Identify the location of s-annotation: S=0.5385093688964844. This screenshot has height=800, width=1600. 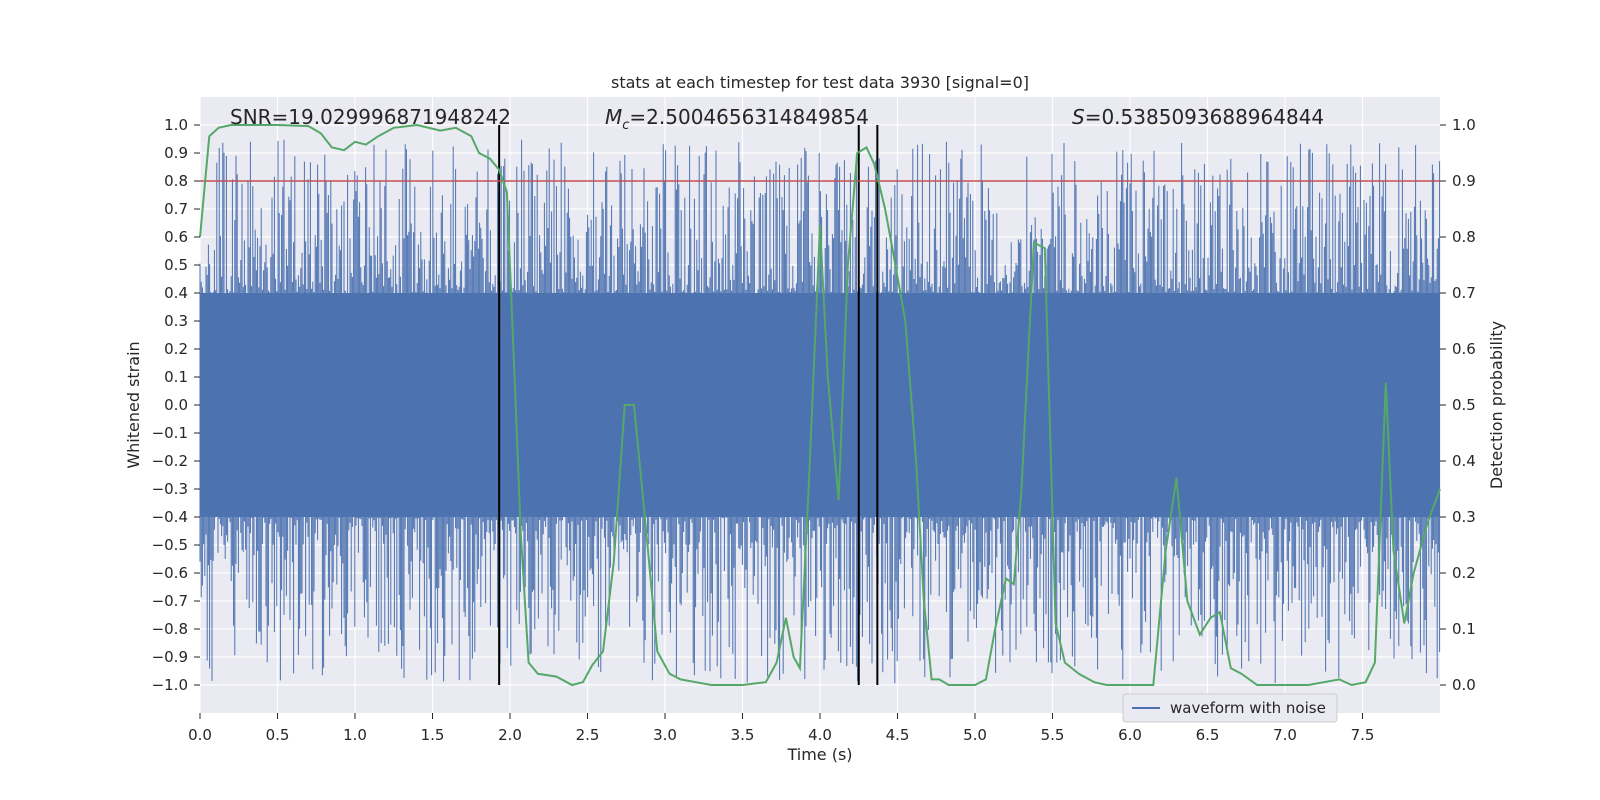
(1198, 117).